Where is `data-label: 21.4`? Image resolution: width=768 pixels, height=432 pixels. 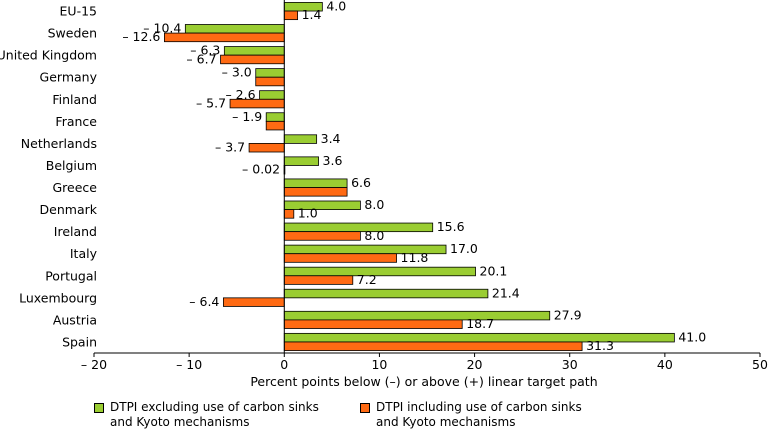
data-label: 21.4 is located at coordinates (506, 292).